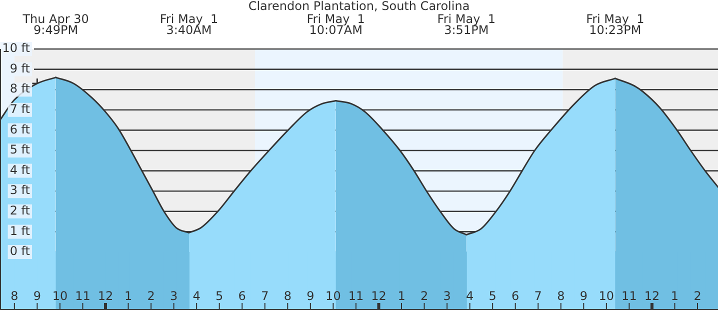 This screenshot has width=718, height=310. I want to click on y-tick-label: 3 ft, so click(20, 190).